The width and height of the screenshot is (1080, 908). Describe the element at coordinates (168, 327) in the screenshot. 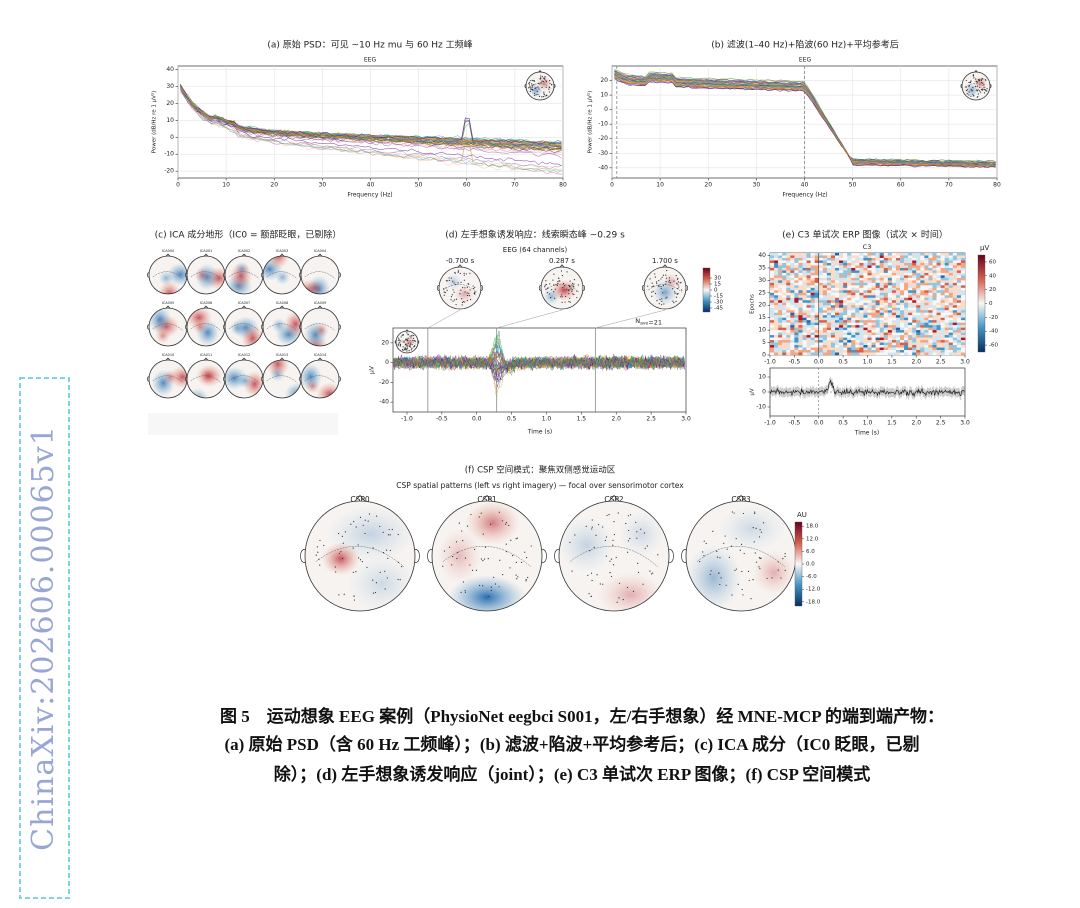

I see `contour` at that location.